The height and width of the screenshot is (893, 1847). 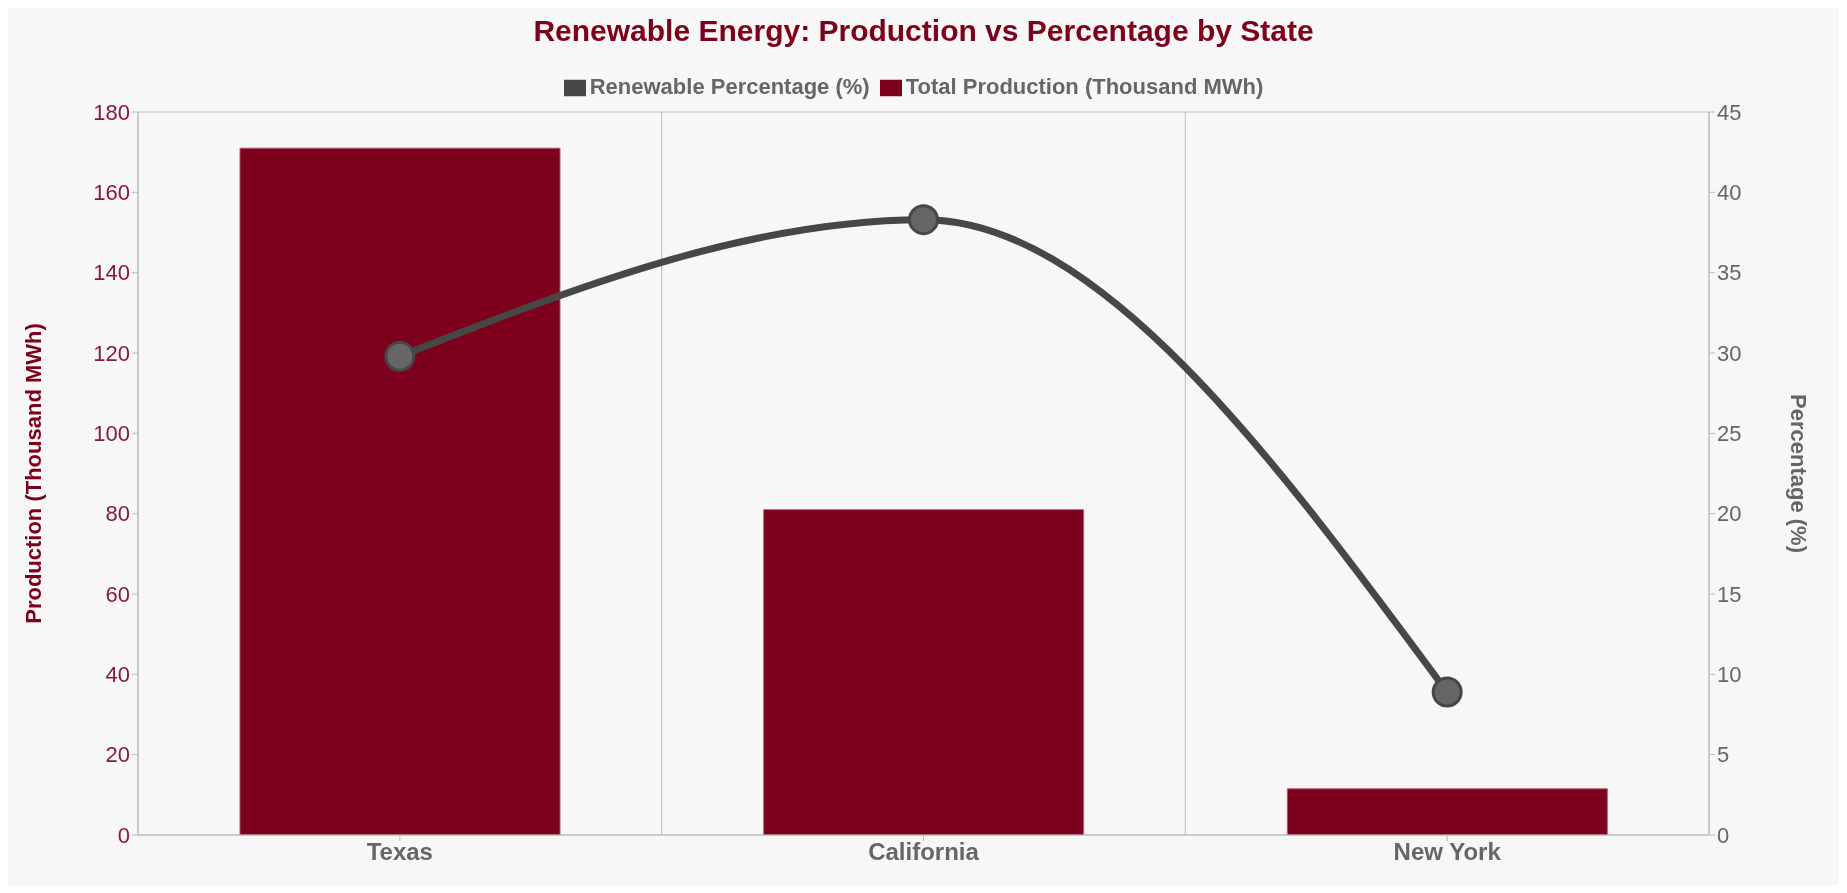 I want to click on y2-tick-label: 5, so click(x=1723, y=755).